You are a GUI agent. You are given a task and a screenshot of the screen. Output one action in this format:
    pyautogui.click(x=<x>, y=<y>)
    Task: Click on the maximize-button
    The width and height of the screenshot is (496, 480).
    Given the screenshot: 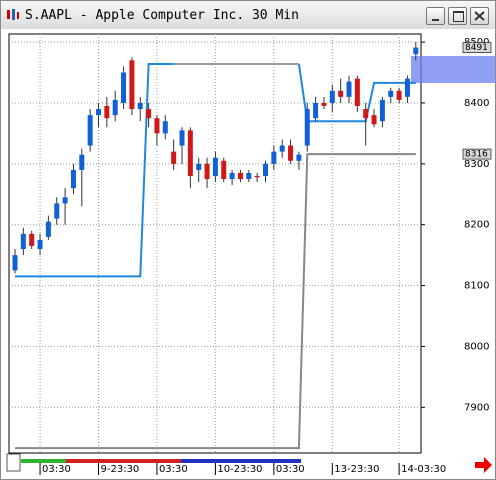 What is the action you would take?
    pyautogui.click(x=457, y=16)
    